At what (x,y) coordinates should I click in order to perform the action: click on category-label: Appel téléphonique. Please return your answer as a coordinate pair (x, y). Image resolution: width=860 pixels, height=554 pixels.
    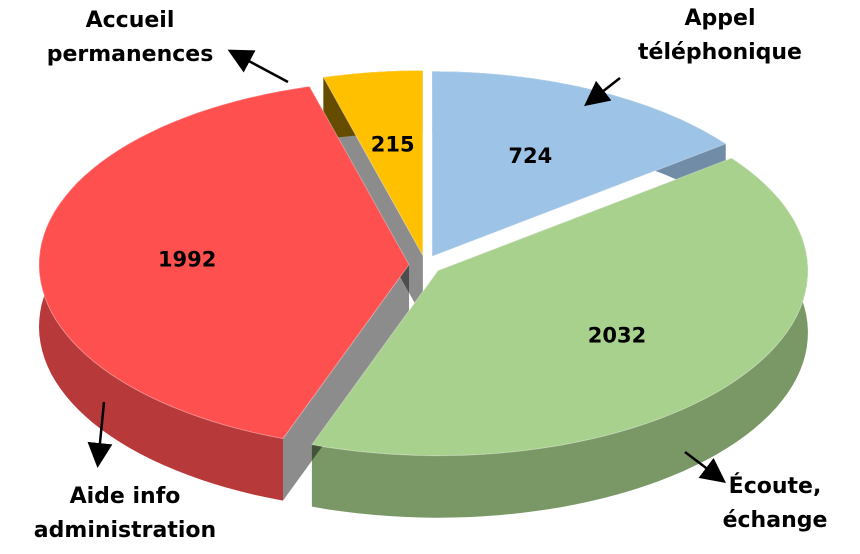
    Looking at the image, I should click on (720, 35).